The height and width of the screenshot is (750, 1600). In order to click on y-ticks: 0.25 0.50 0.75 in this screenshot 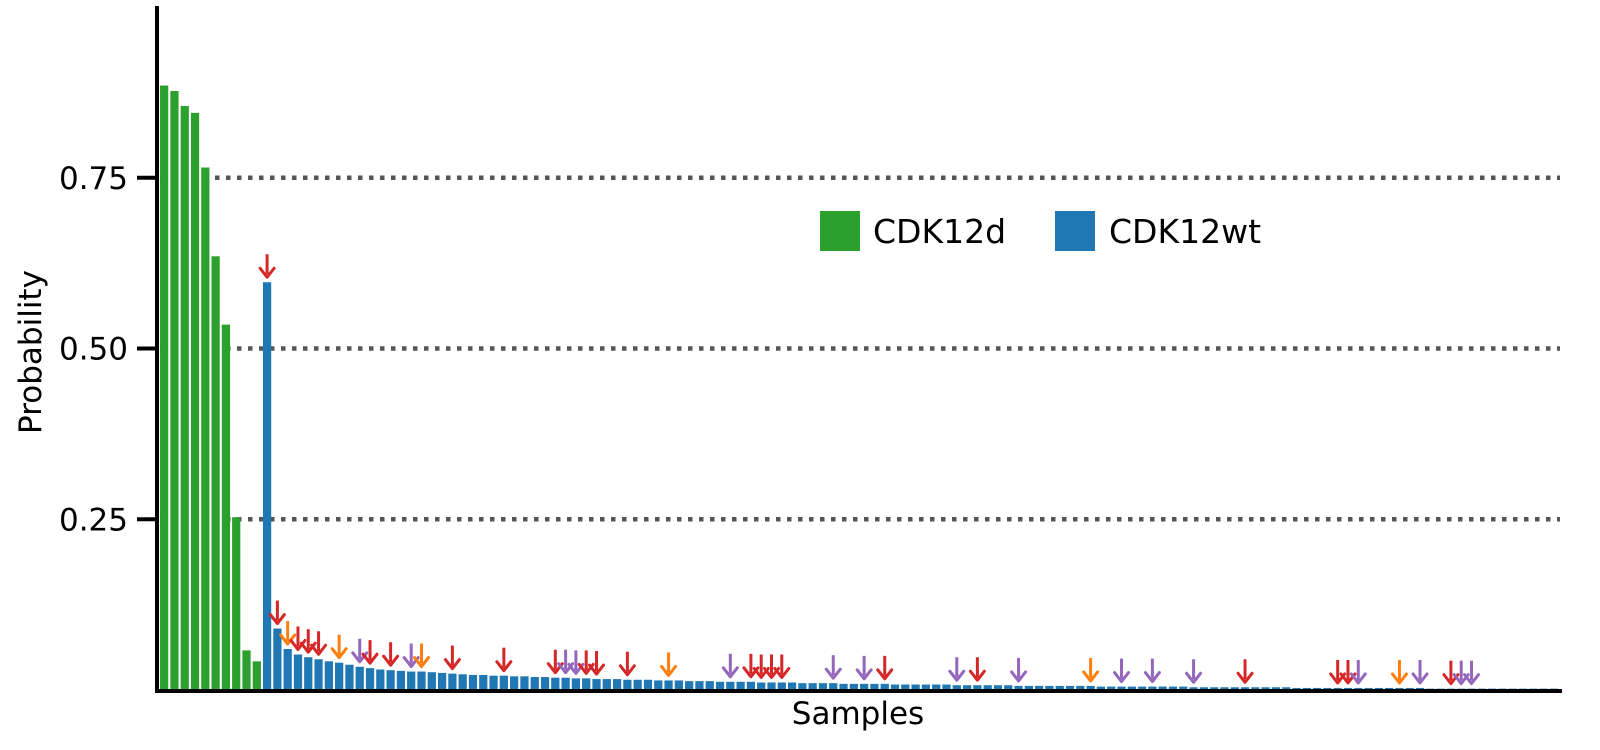, I will do `click(108, 349)`.